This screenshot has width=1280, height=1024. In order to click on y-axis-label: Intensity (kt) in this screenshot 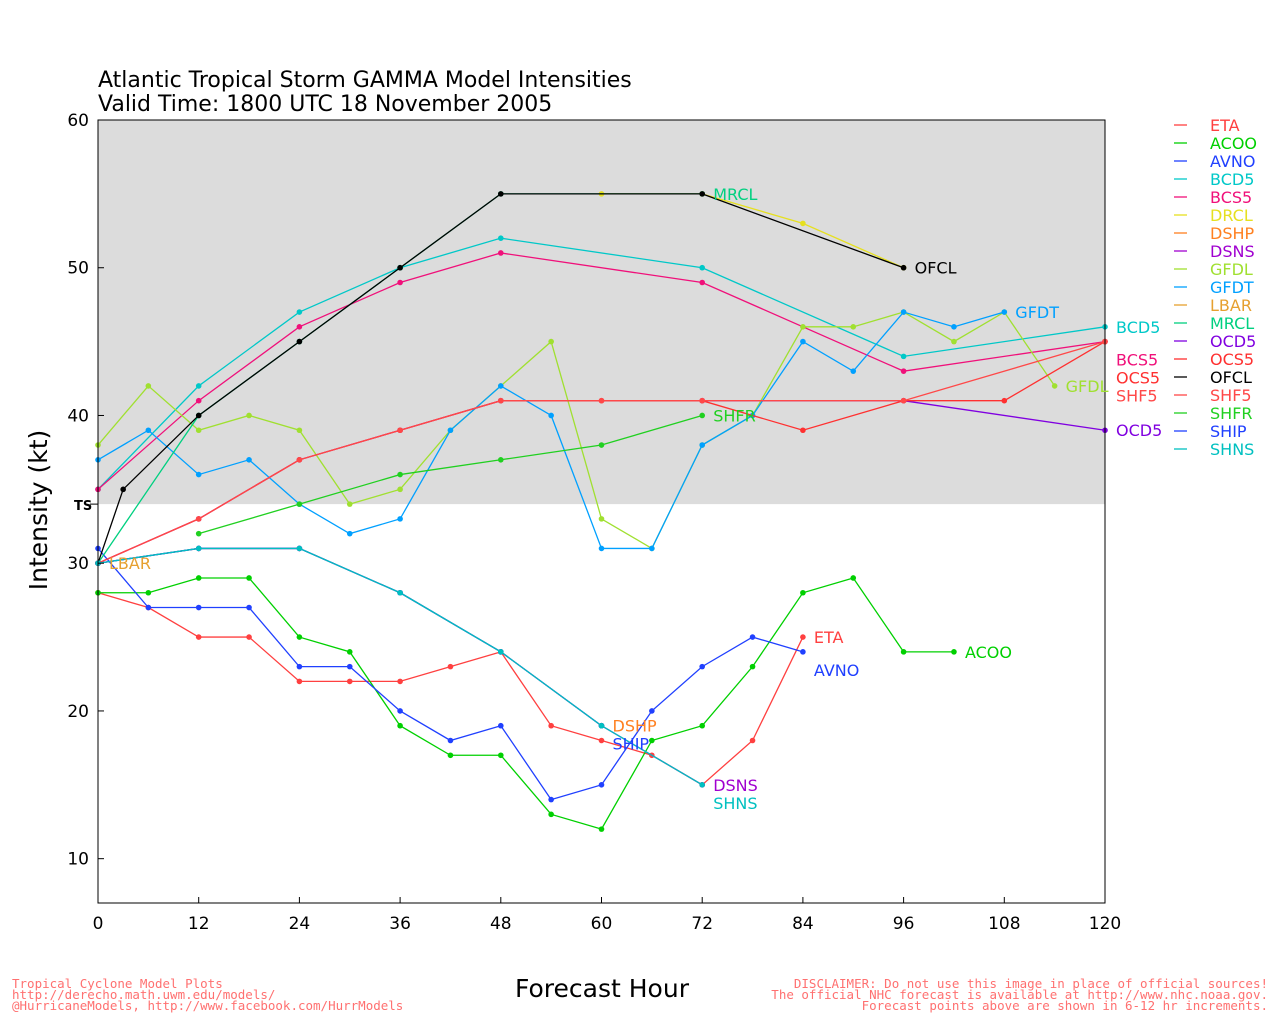, I will do `click(38, 510)`.